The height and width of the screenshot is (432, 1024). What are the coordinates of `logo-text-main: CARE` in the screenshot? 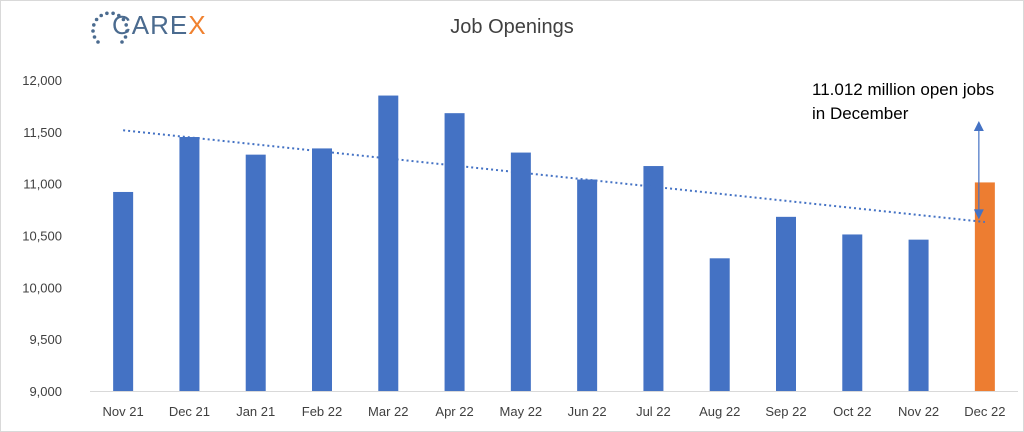 It's located at (150, 25).